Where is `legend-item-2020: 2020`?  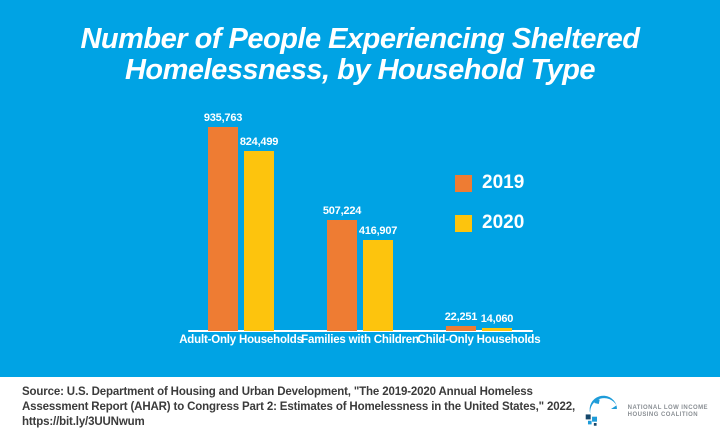
legend-item-2020: 2020 is located at coordinates (489, 223).